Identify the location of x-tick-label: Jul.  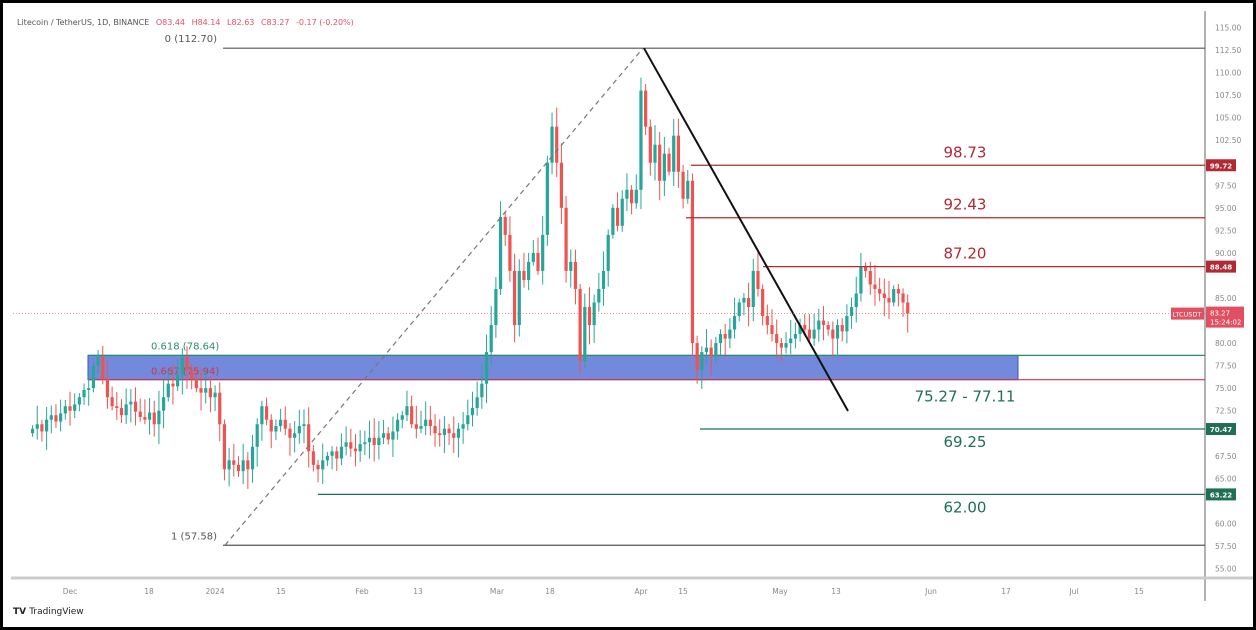
(1073, 591).